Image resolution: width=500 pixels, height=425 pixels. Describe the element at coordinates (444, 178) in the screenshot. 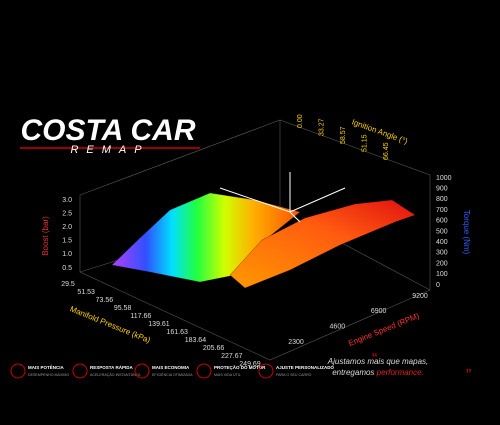

I see `tick-label: 1000` at that location.